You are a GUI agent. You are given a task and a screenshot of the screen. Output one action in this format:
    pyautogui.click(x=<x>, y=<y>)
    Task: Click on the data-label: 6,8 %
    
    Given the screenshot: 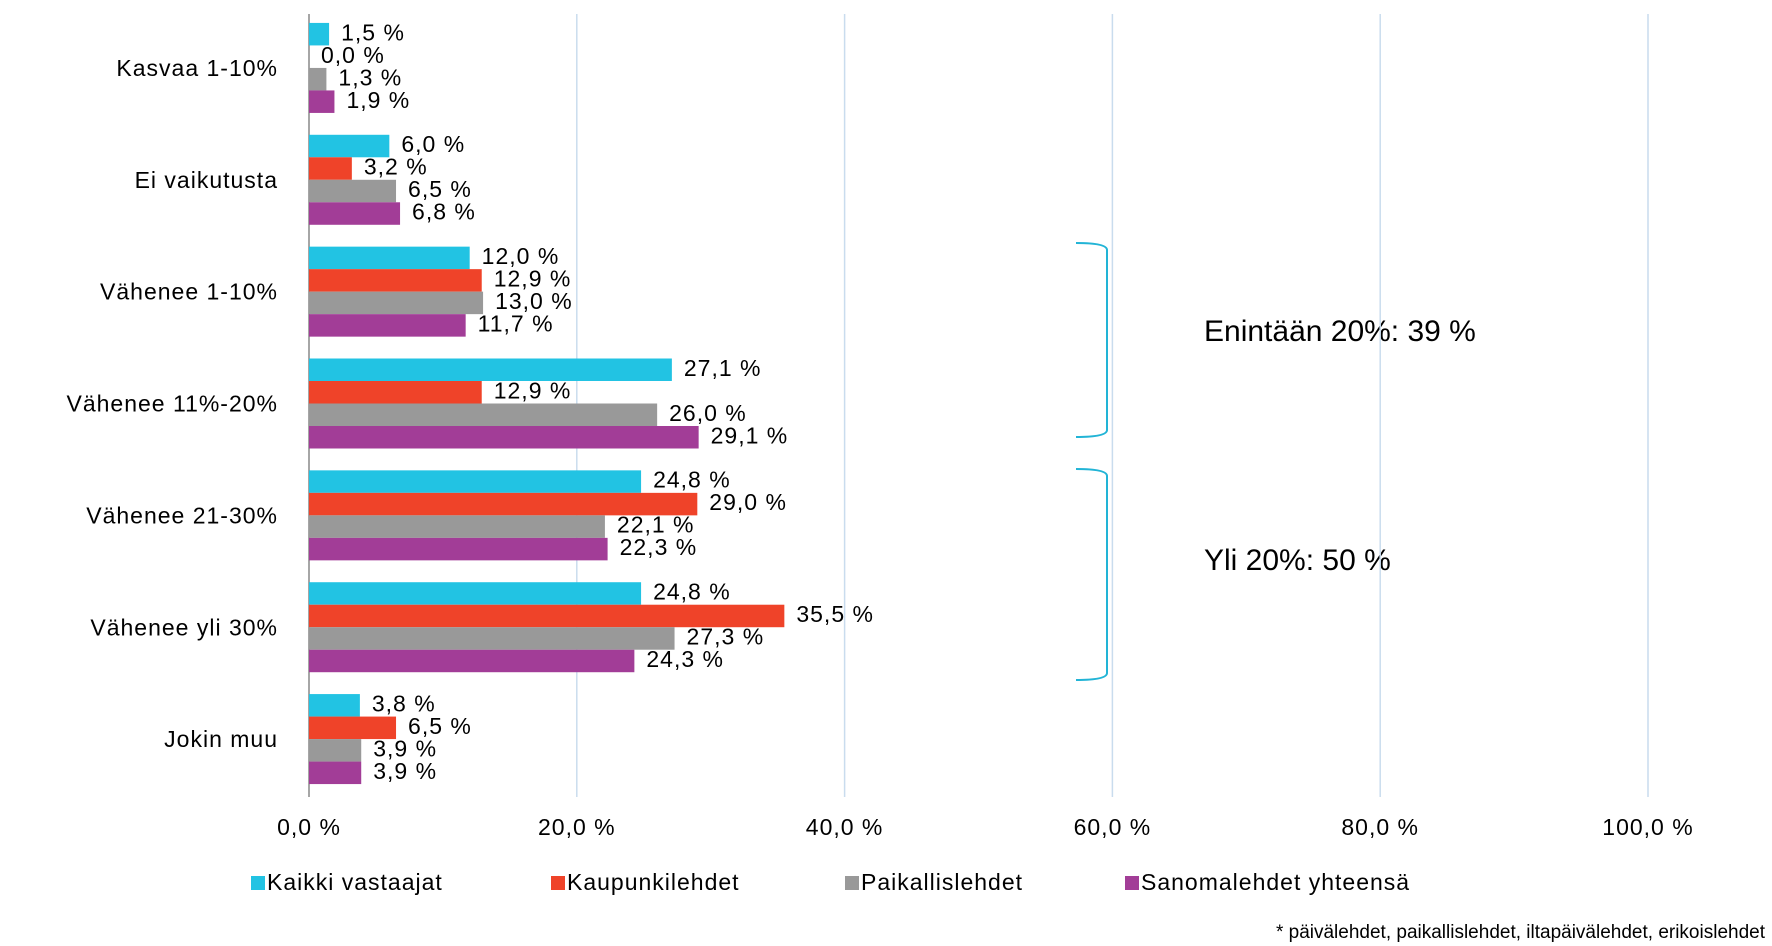 What is the action you would take?
    pyautogui.click(x=444, y=212)
    